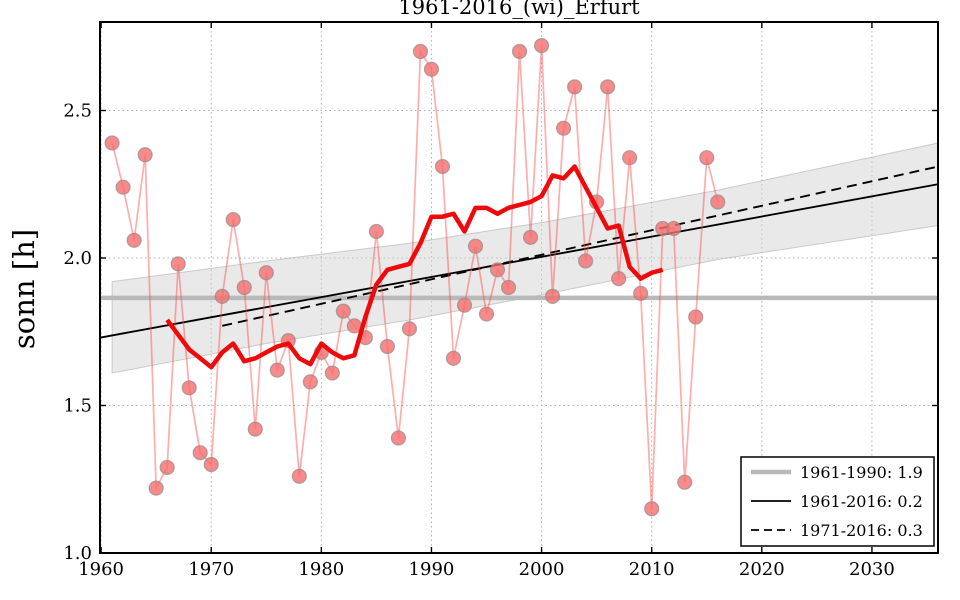 The image size is (960, 600). I want to click on x-tick-label: 2010, so click(652, 569).